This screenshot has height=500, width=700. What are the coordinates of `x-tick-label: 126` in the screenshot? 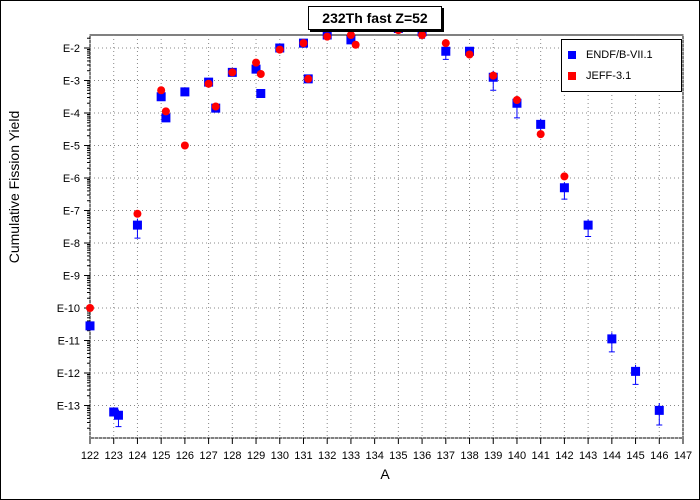 It's located at (185, 456).